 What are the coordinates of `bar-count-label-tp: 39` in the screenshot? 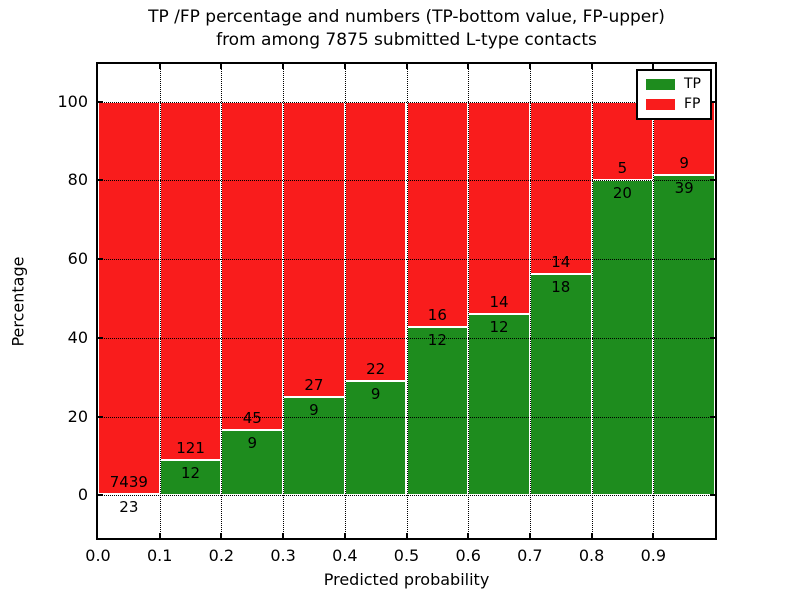 It's located at (684, 188).